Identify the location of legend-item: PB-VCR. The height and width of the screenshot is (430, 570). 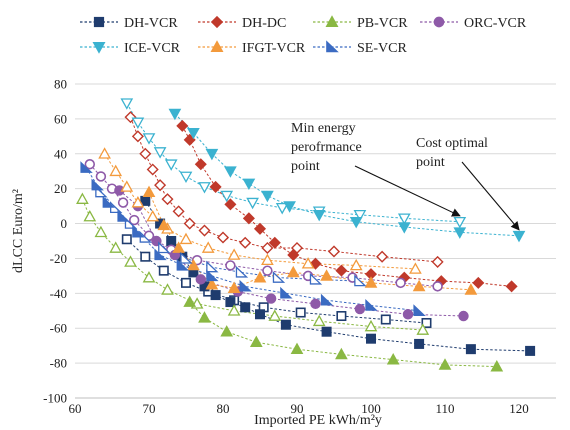
(360, 23).